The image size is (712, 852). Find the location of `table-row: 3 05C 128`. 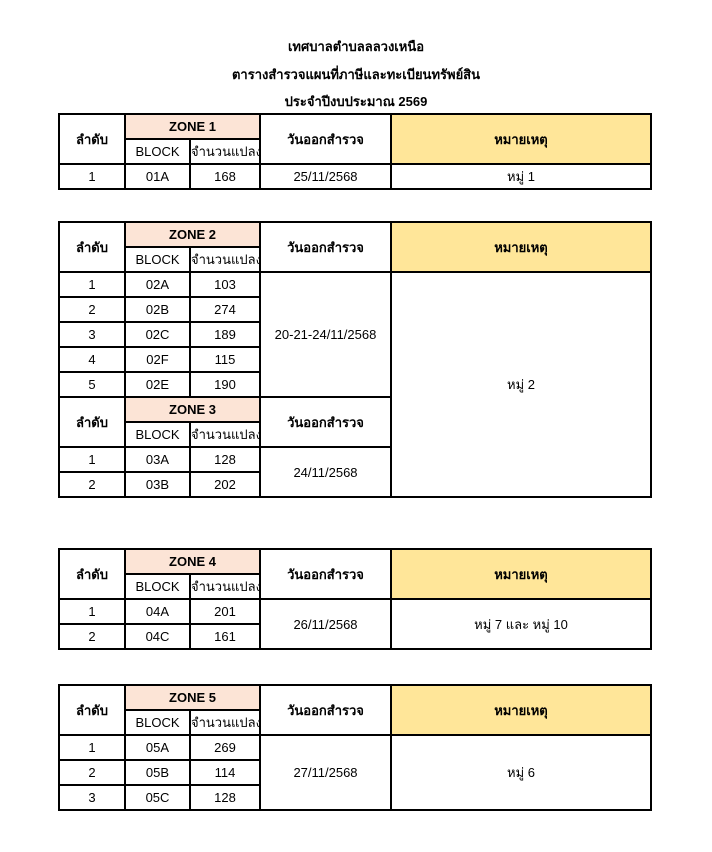

table-row: 3 05C 128 is located at coordinates (354, 797).